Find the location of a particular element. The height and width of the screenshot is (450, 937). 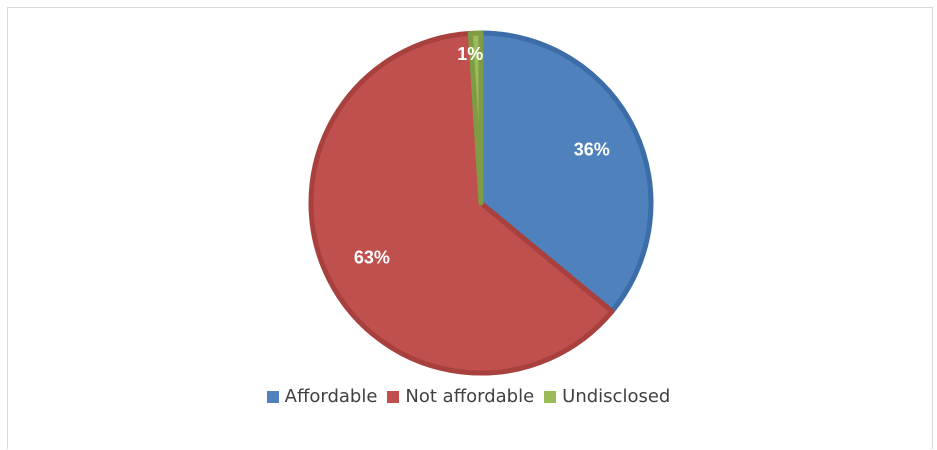

legend-item-not-affordable: Not affordable is located at coordinates (460, 396).